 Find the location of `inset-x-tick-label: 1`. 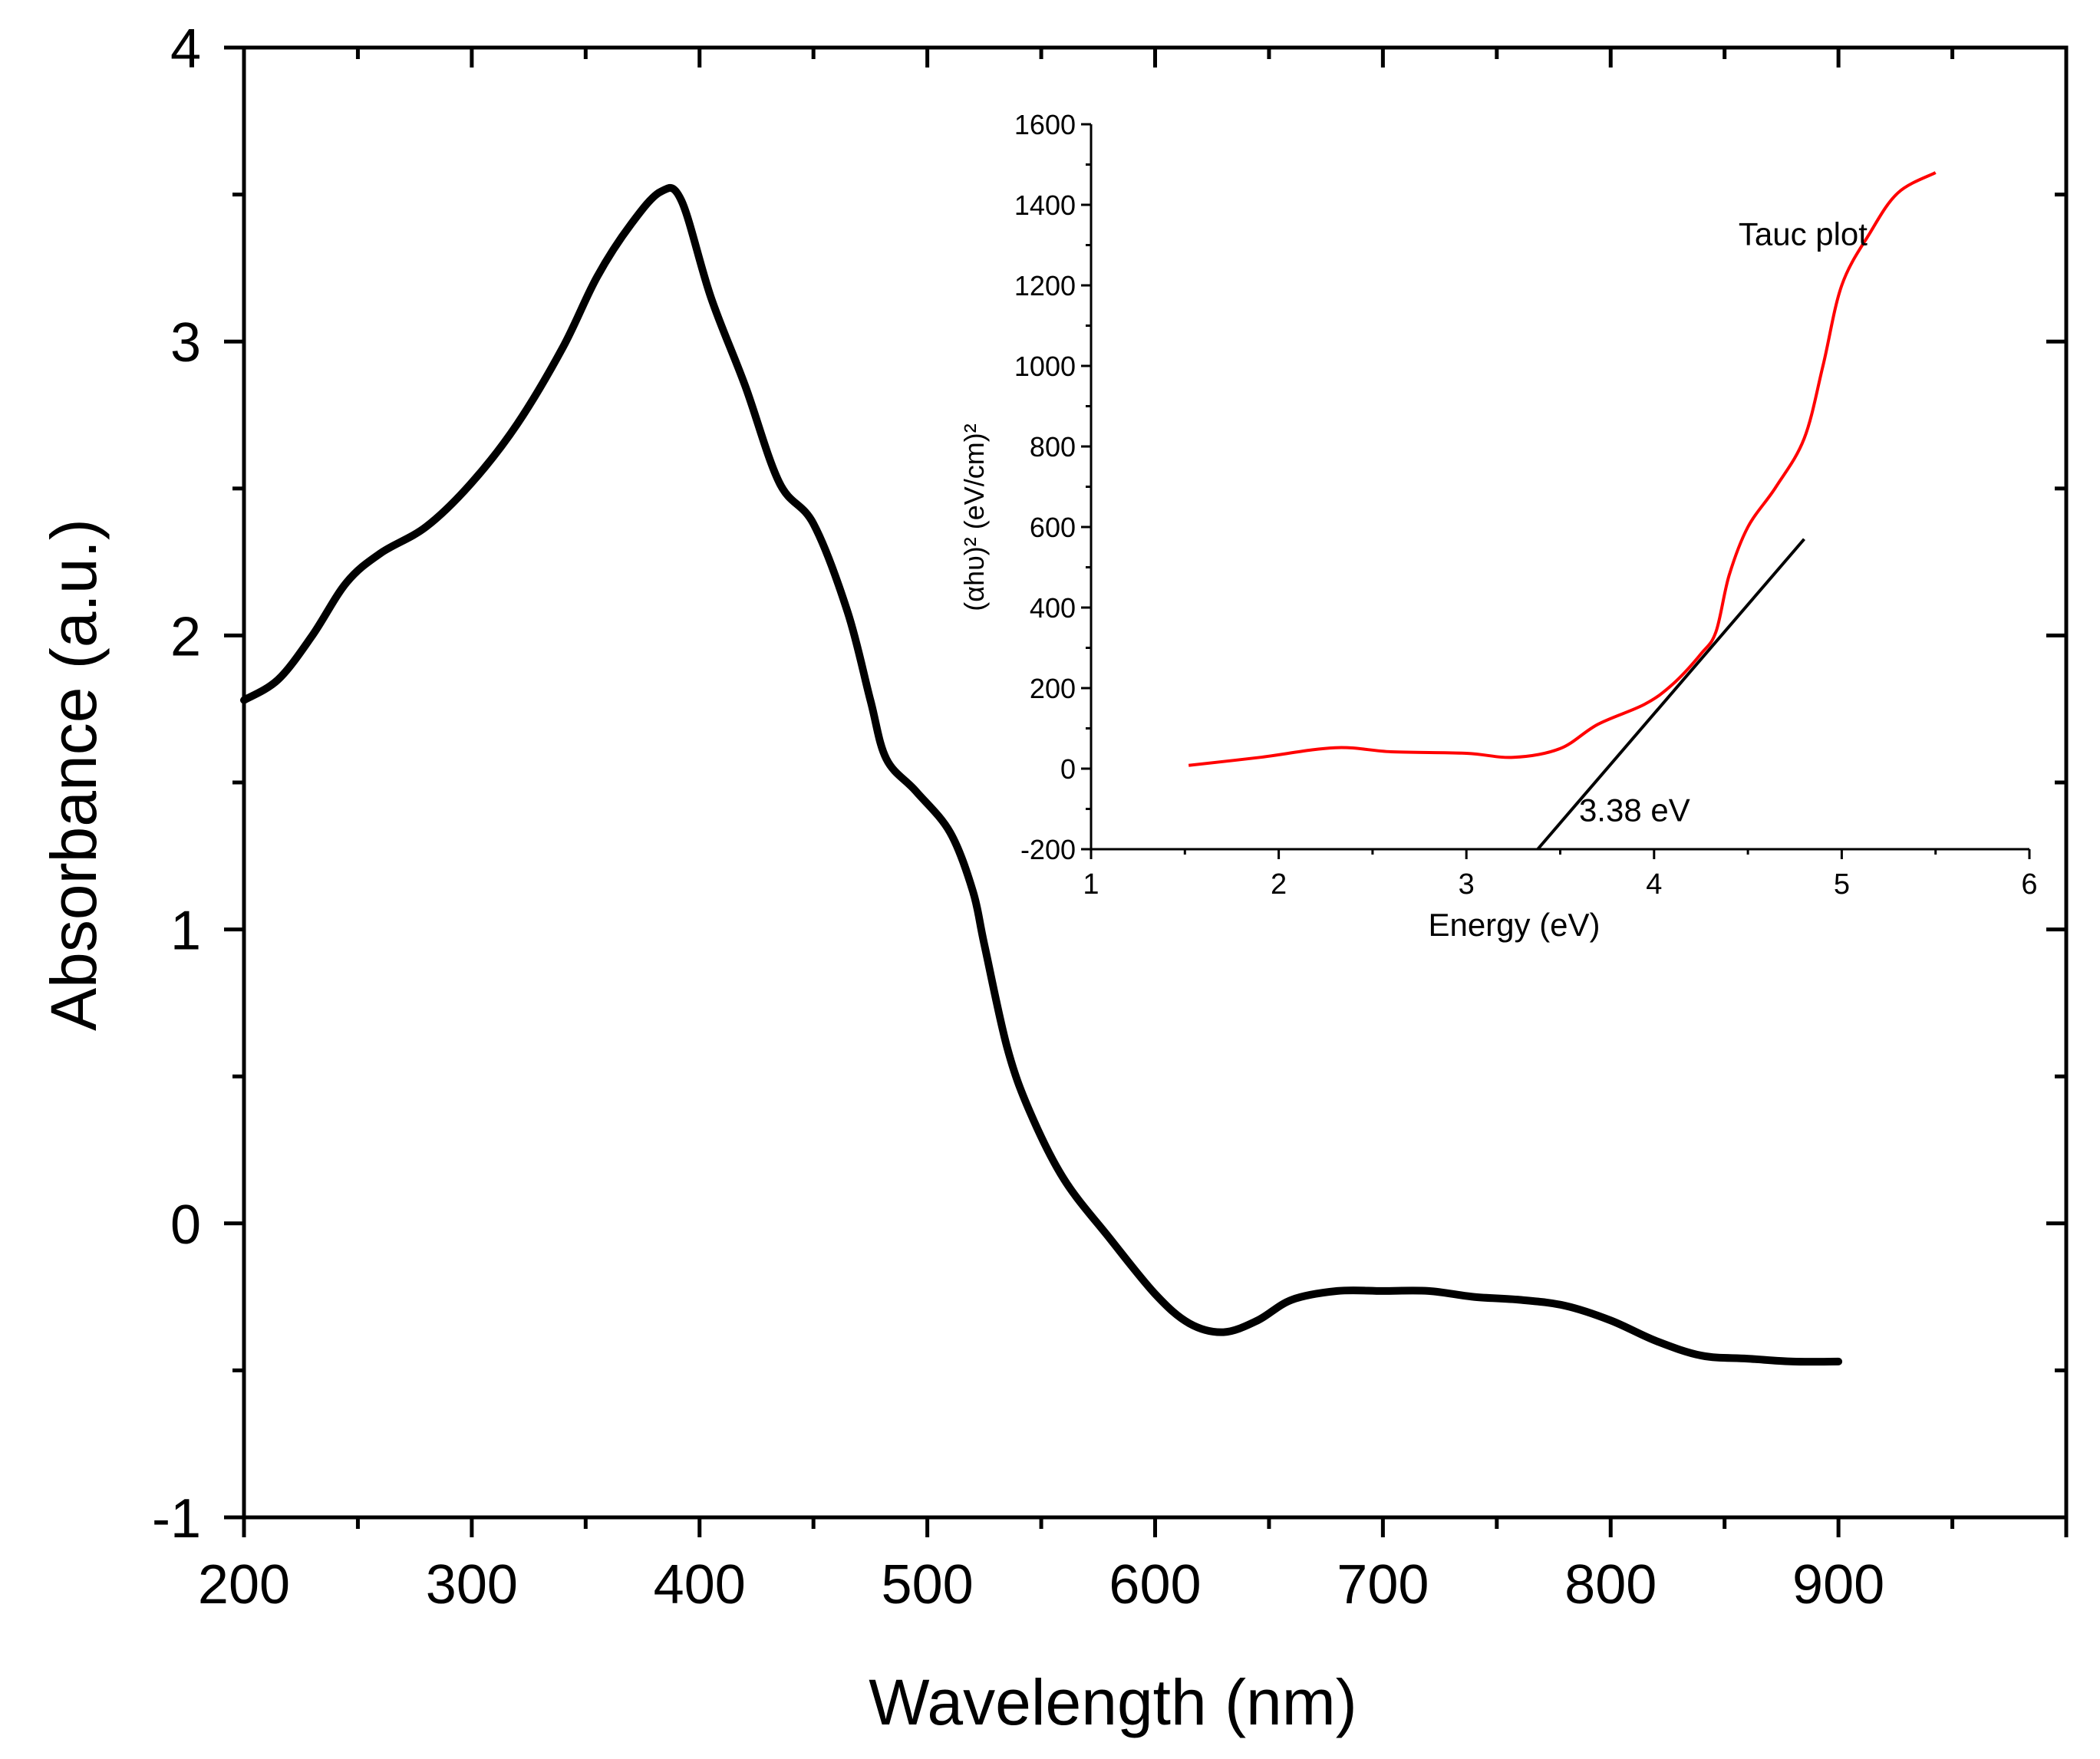

inset-x-tick-label: 1 is located at coordinates (1091, 885).